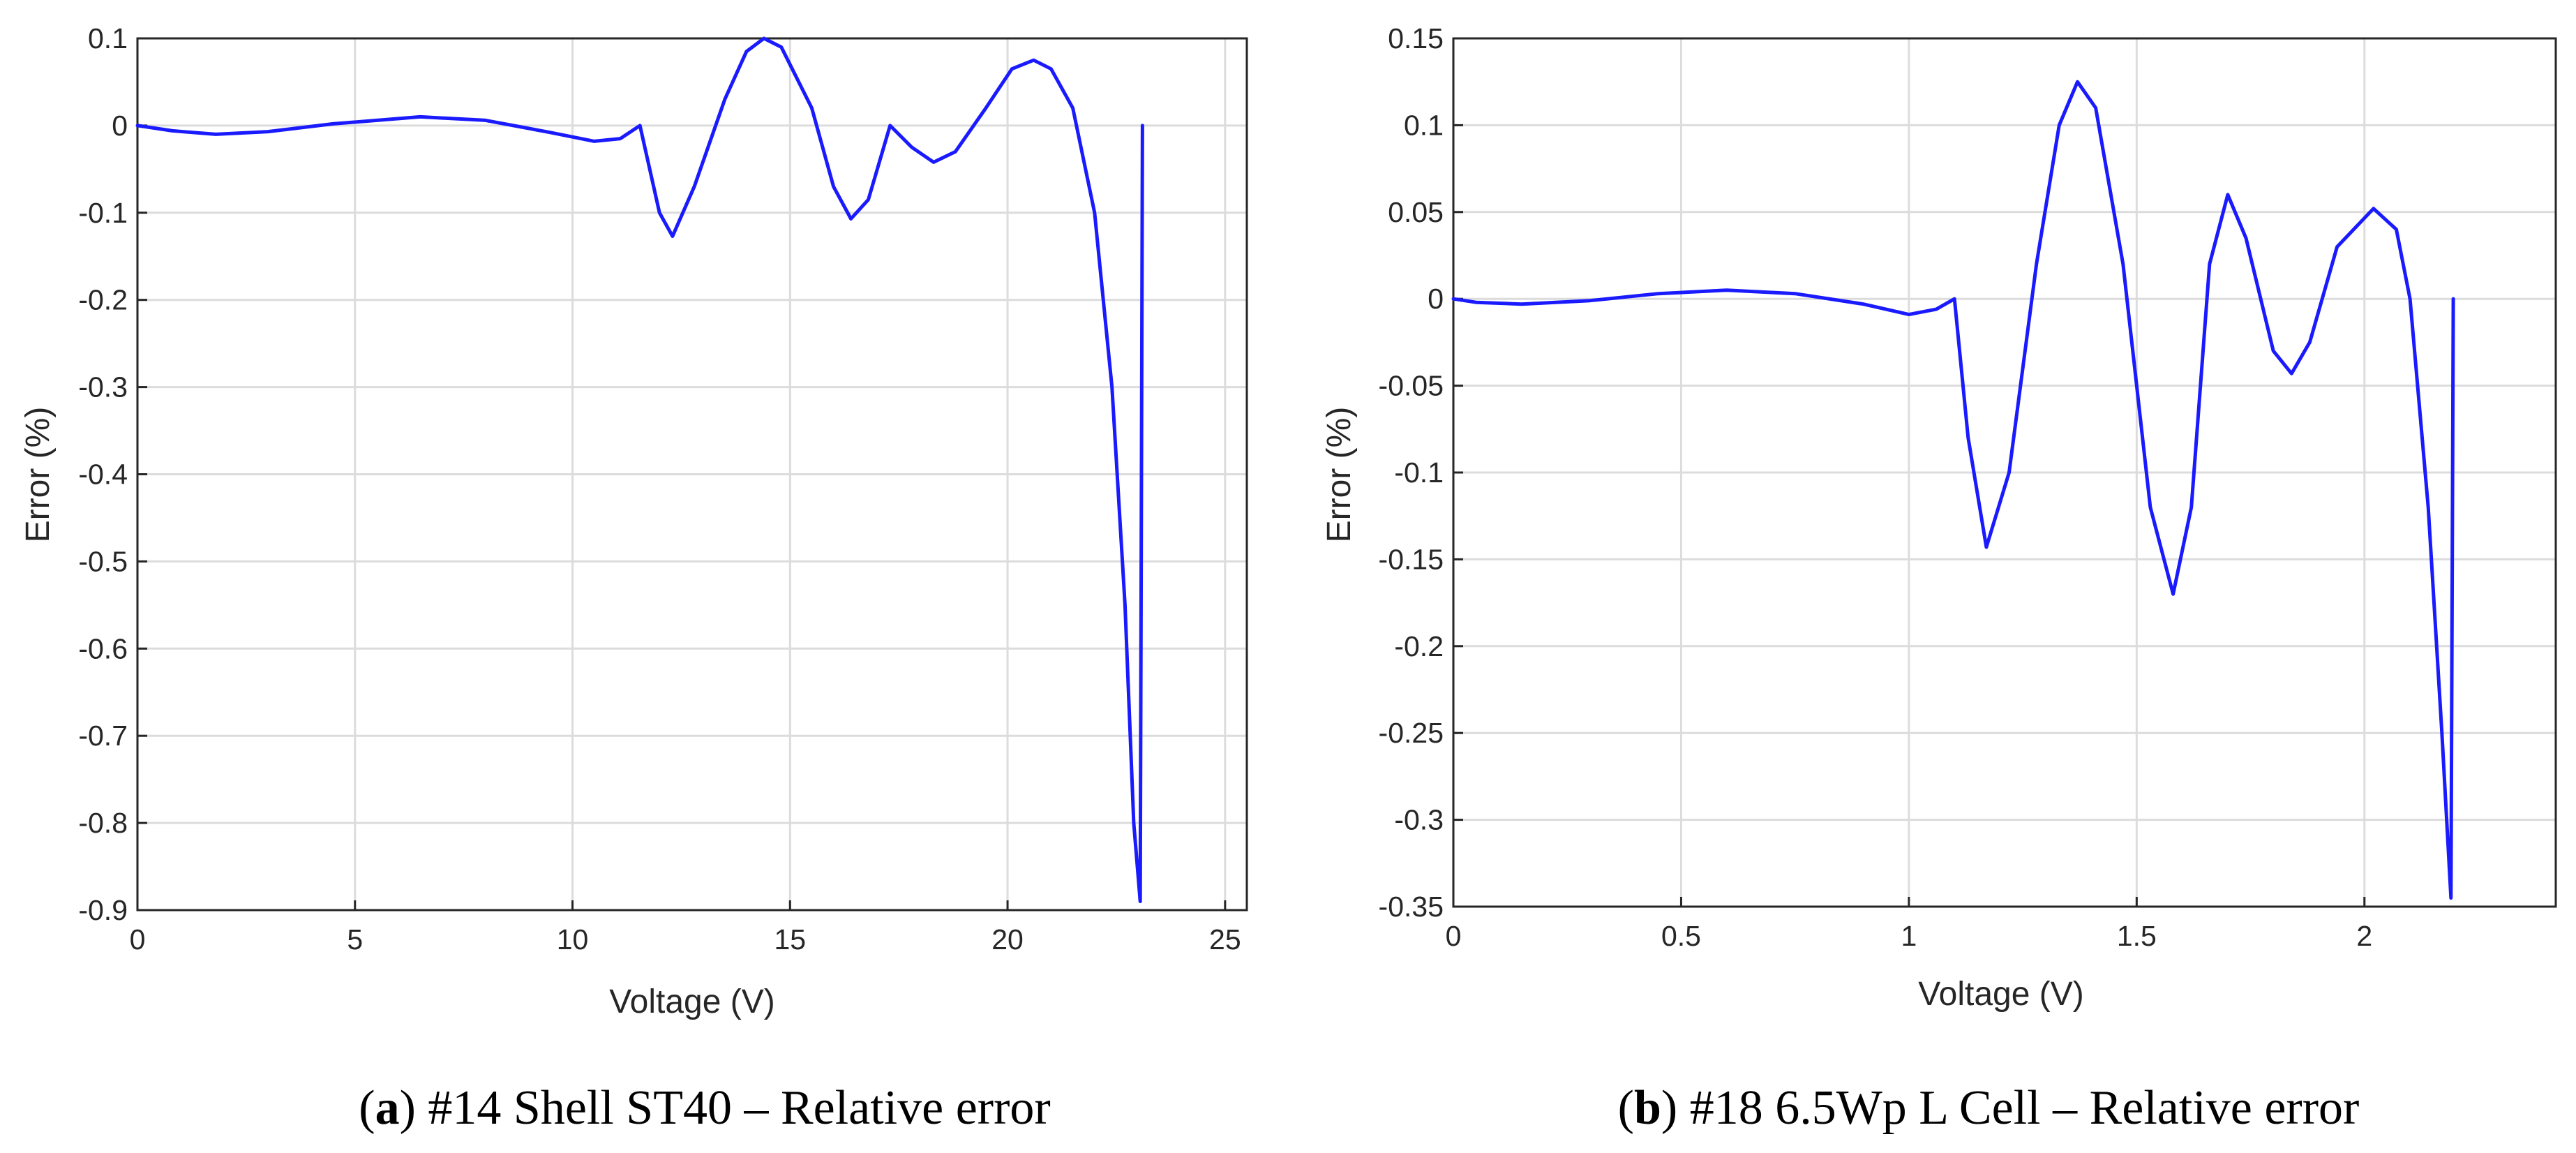 The width and height of the screenshot is (2576, 1153). Describe the element at coordinates (103, 561) in the screenshot. I see `y-tick-label: -0.5` at that location.